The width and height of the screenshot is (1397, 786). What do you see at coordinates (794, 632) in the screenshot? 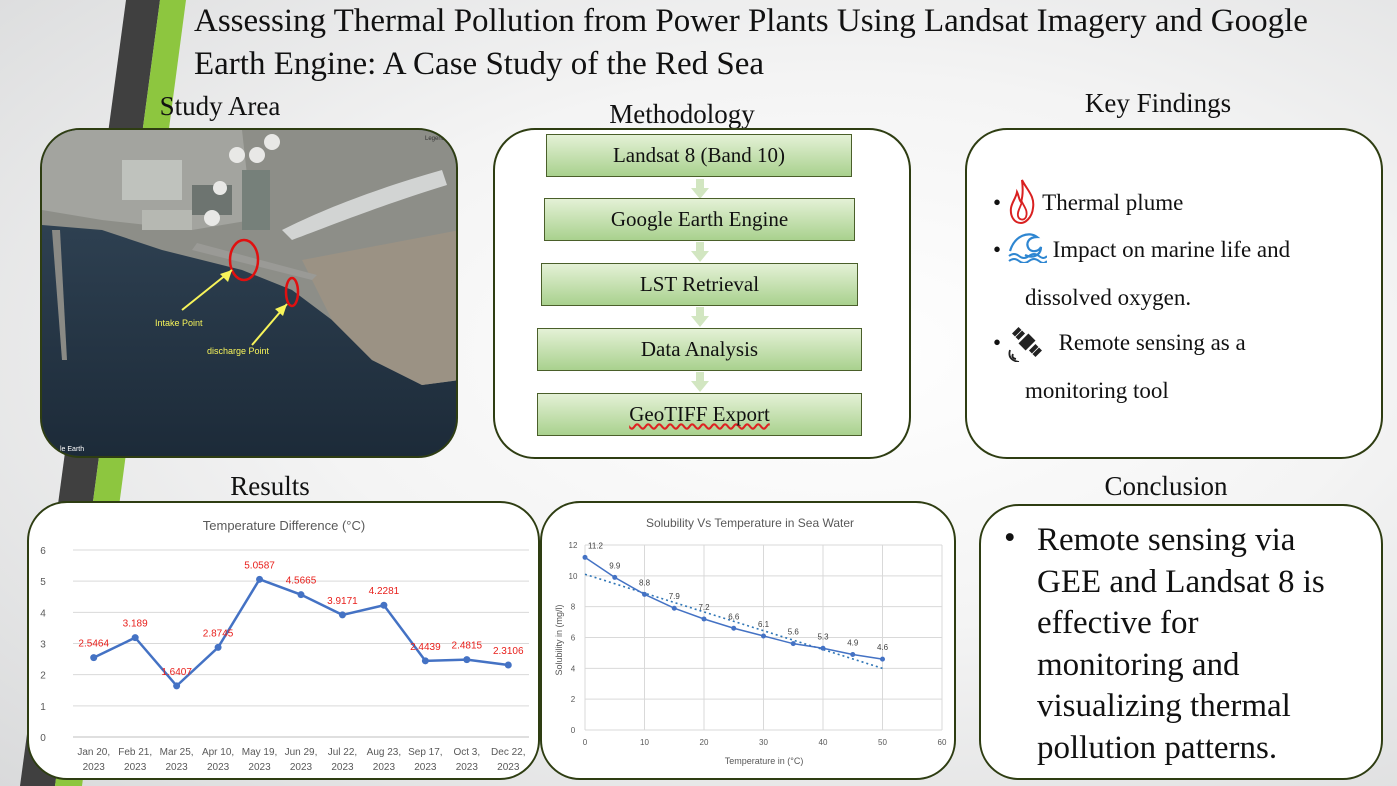
I see `sol-data-label: 5.6` at bounding box center [794, 632].